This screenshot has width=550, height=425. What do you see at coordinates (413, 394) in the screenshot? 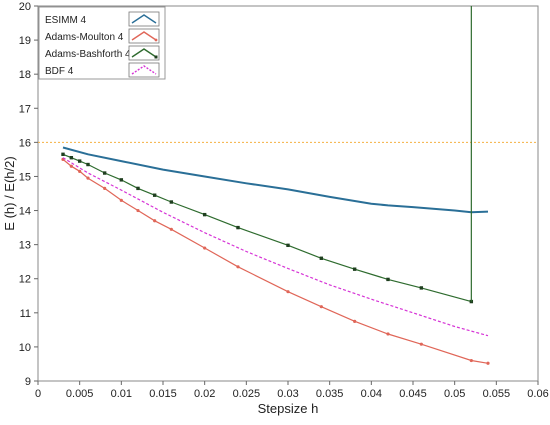
I see `x-tick-label: 0.045` at bounding box center [413, 394].